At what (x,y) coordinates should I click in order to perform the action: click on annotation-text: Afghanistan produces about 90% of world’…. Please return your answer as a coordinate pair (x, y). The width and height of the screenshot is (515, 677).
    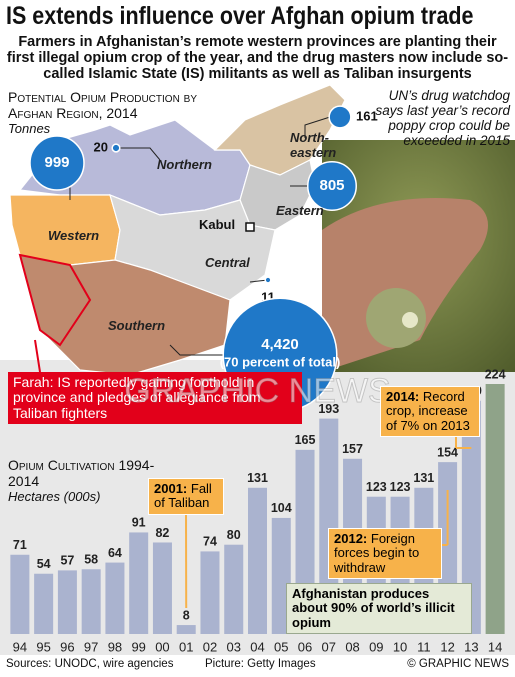
    Looking at the image, I should click on (373, 608).